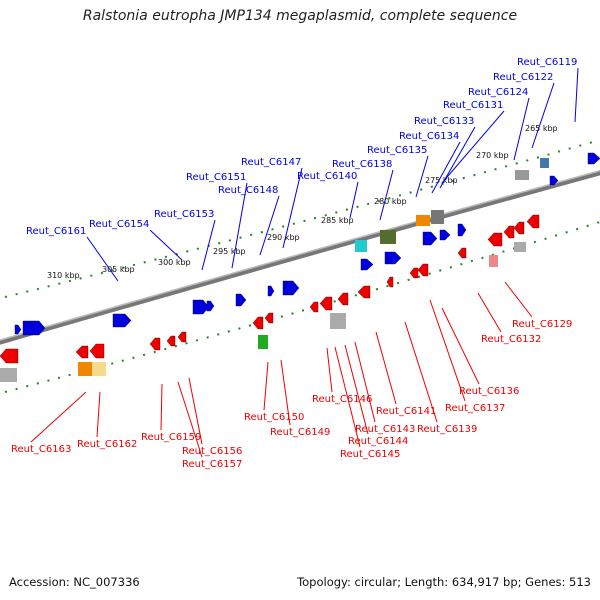 The height and width of the screenshot is (600, 600). What do you see at coordinates (397, 150) in the screenshot?
I see `gene-label-reut-c6135: Reut_C6135` at bounding box center [397, 150].